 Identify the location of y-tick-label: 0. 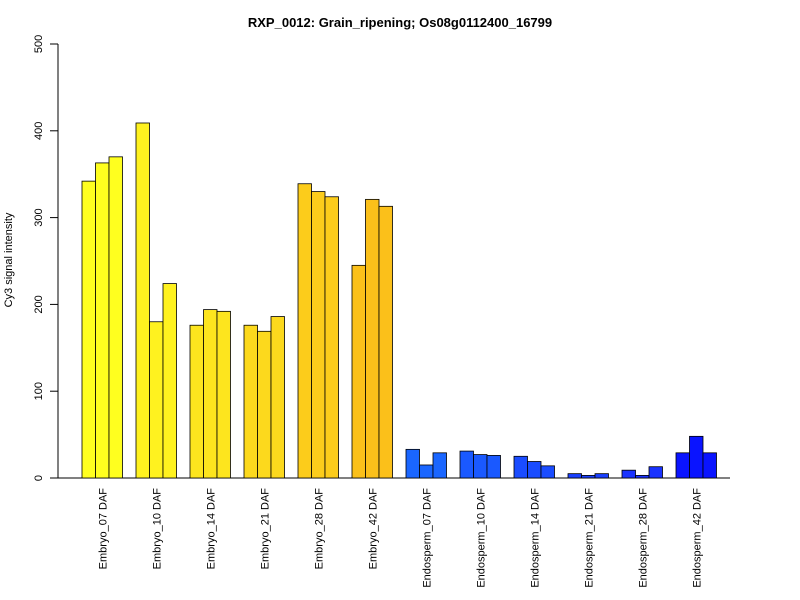
(39, 478).